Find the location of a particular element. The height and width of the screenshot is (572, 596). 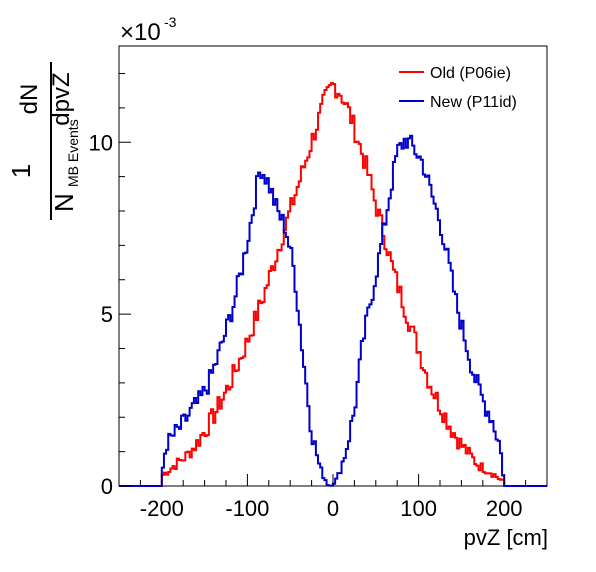

y-label-n: N is located at coordinates (64, 202).